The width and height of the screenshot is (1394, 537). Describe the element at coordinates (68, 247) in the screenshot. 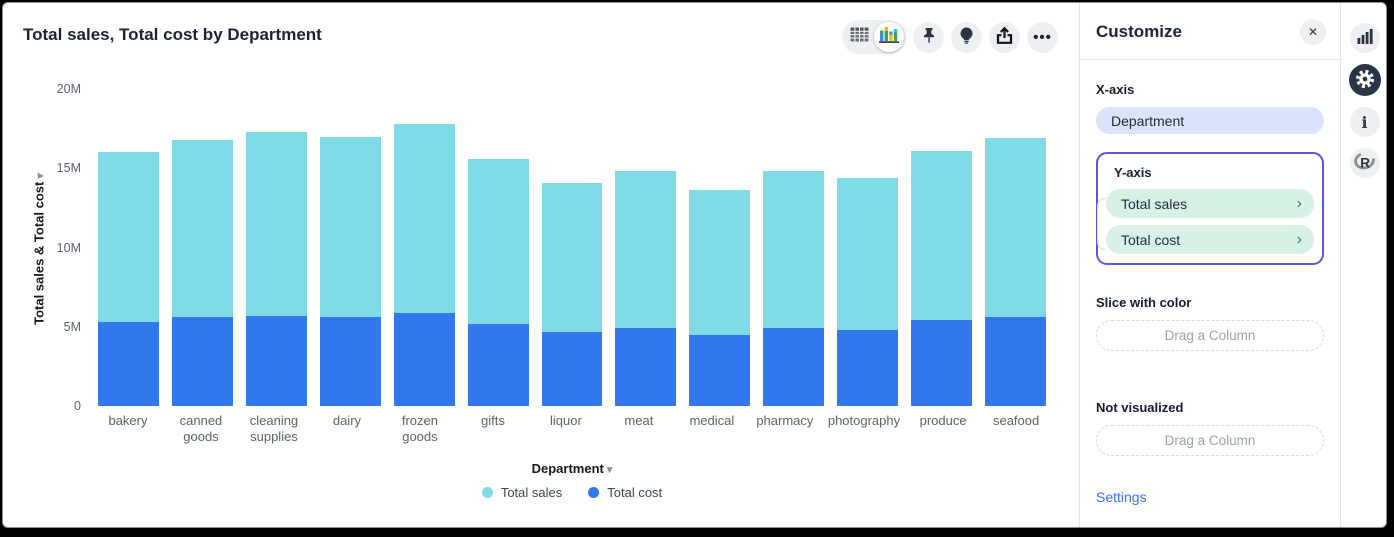

I see `y-tick-label: 10M` at that location.